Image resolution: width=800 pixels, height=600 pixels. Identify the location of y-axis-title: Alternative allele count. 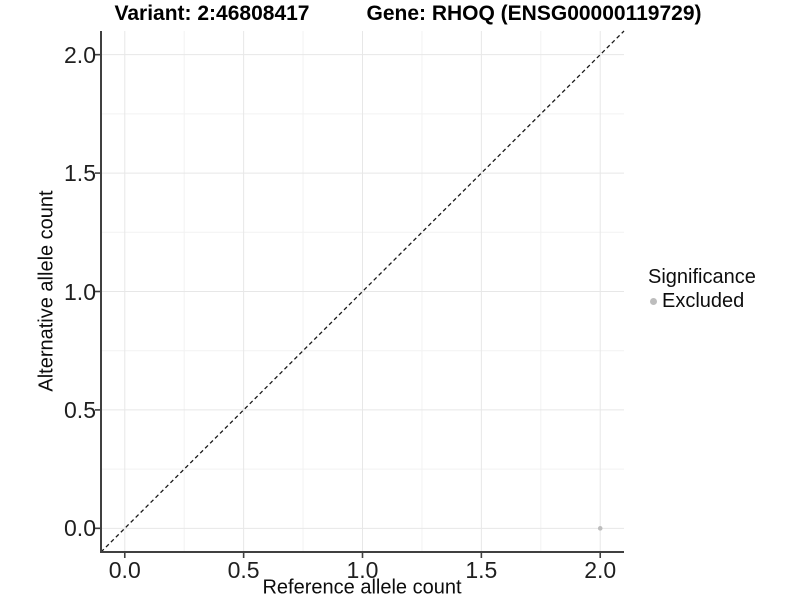
(46, 291).